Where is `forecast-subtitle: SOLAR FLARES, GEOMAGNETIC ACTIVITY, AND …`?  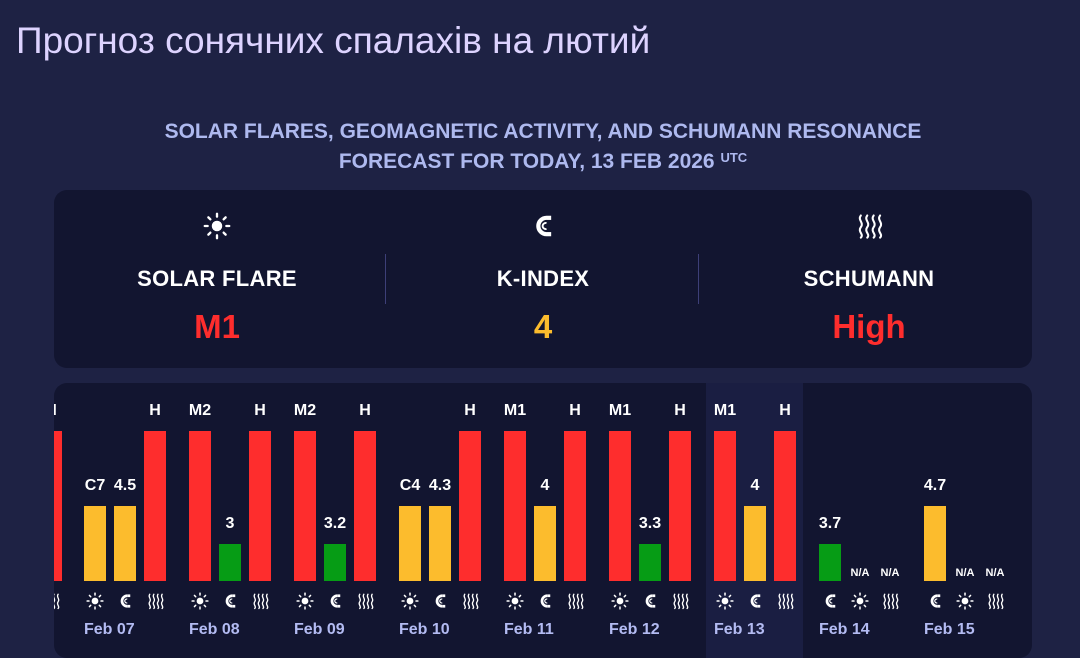
forecast-subtitle: SOLAR FLARES, GEOMAGNETIC ACTIVITY, AND … is located at coordinates (543, 147).